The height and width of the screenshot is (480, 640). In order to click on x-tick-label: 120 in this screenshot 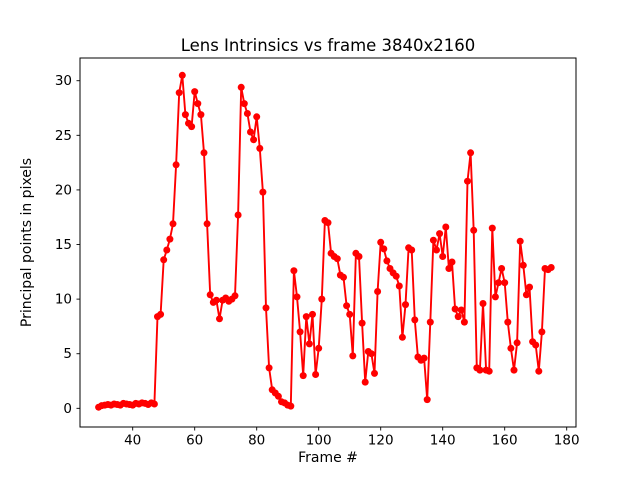, I will do `click(381, 441)`.